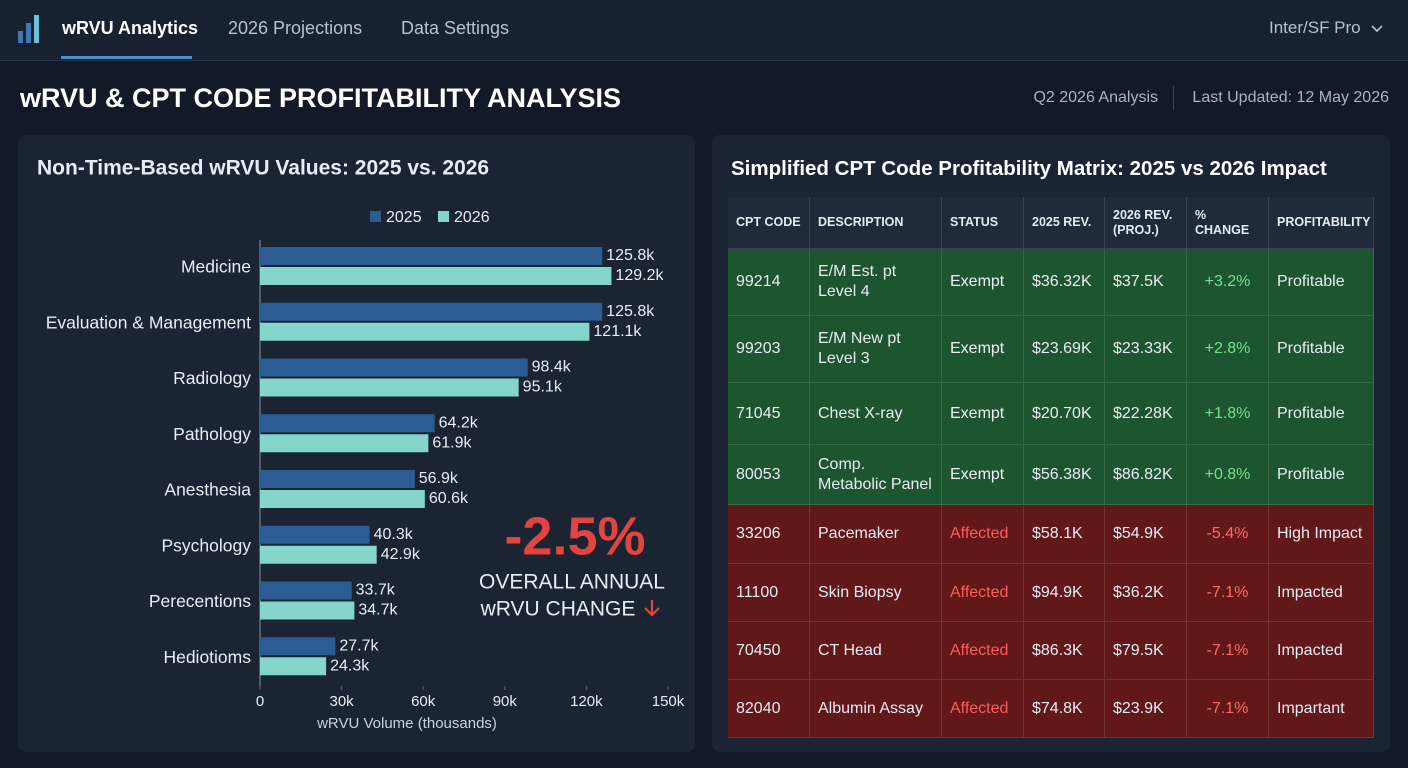 The image size is (1408, 768). I want to click on value-label: 27.7k, so click(359, 645).